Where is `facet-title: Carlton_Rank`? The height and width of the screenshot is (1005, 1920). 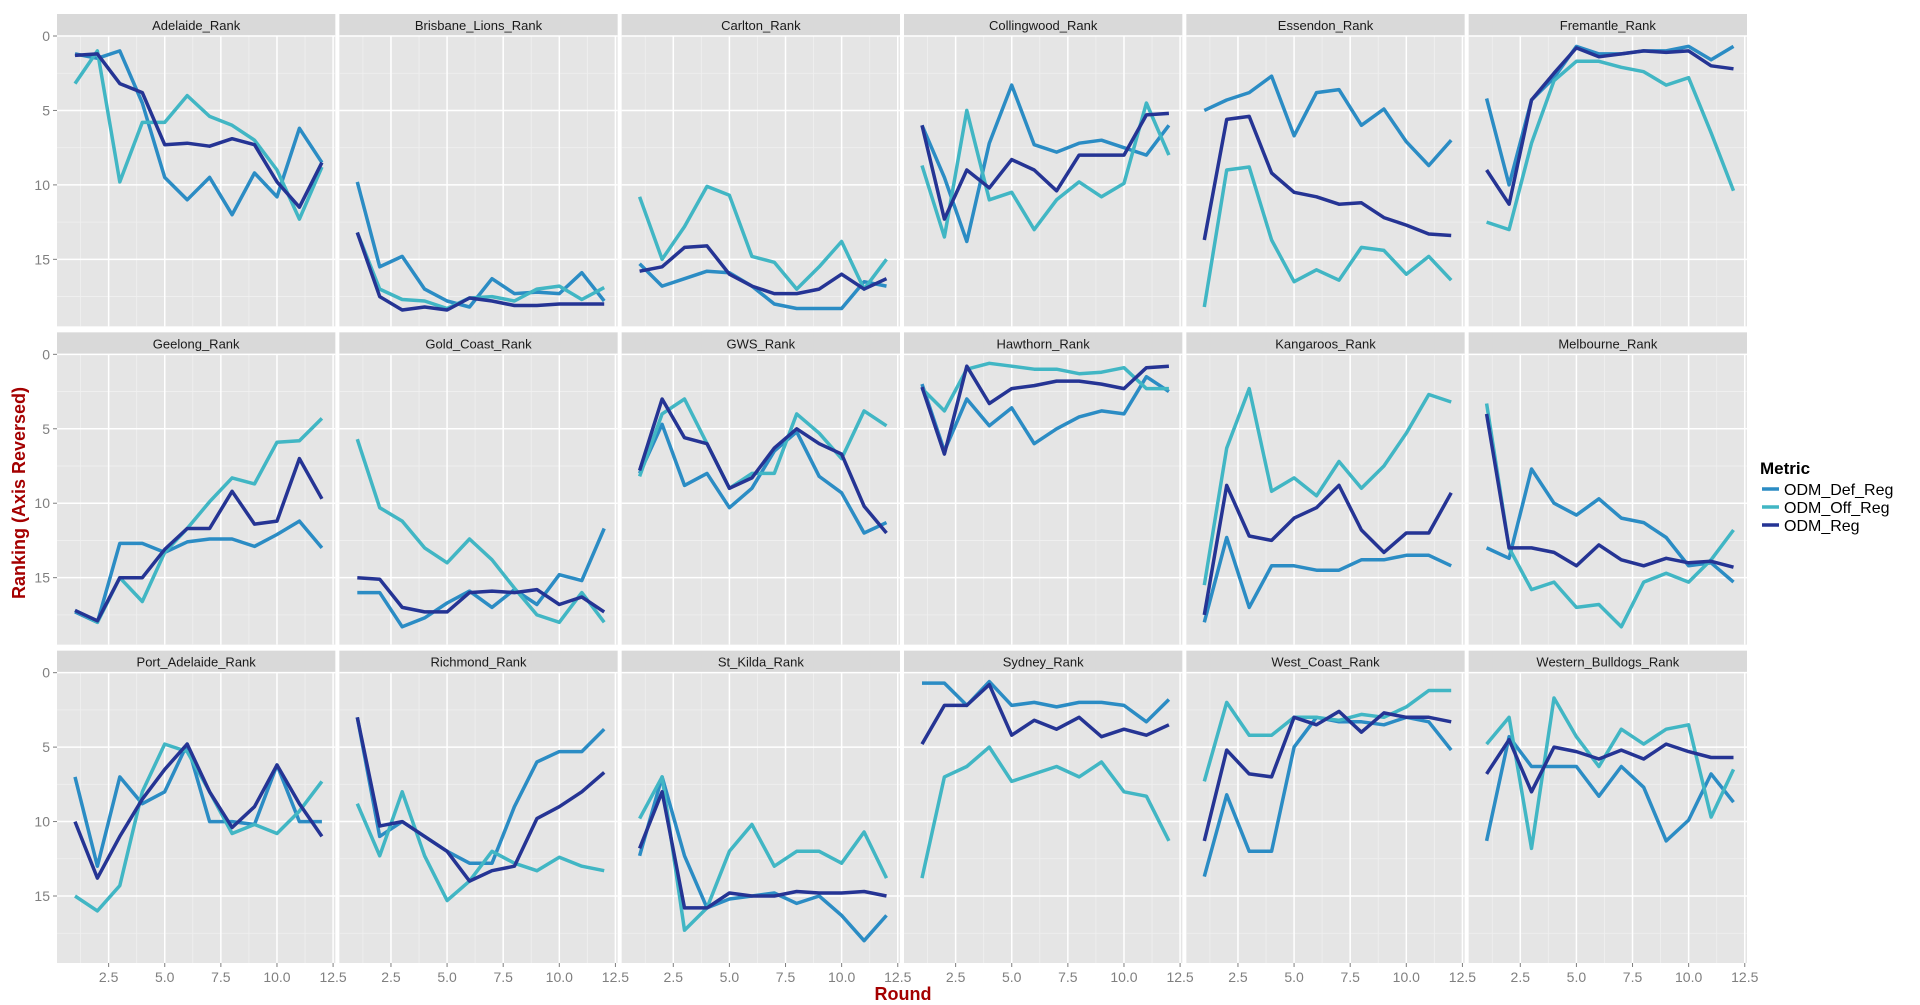 facet-title: Carlton_Rank is located at coordinates (761, 25).